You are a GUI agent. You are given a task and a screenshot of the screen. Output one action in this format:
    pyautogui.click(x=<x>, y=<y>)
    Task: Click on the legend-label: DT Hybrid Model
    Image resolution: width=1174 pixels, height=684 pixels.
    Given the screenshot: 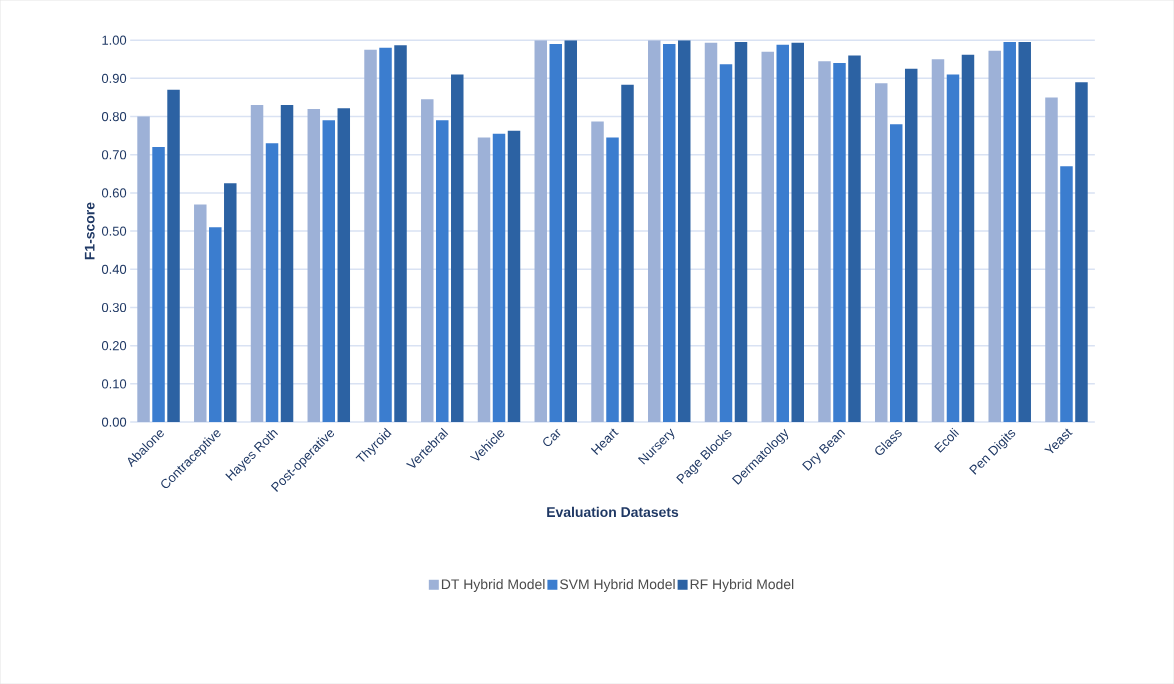 What is the action you would take?
    pyautogui.click(x=493, y=585)
    